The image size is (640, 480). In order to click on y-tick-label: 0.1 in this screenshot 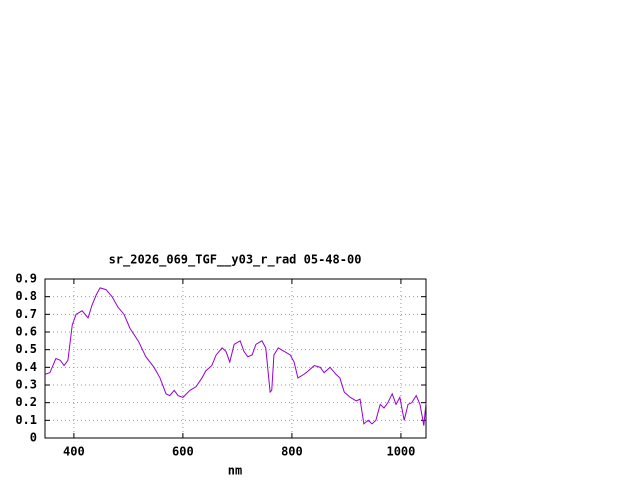, I will do `click(26, 420)`.